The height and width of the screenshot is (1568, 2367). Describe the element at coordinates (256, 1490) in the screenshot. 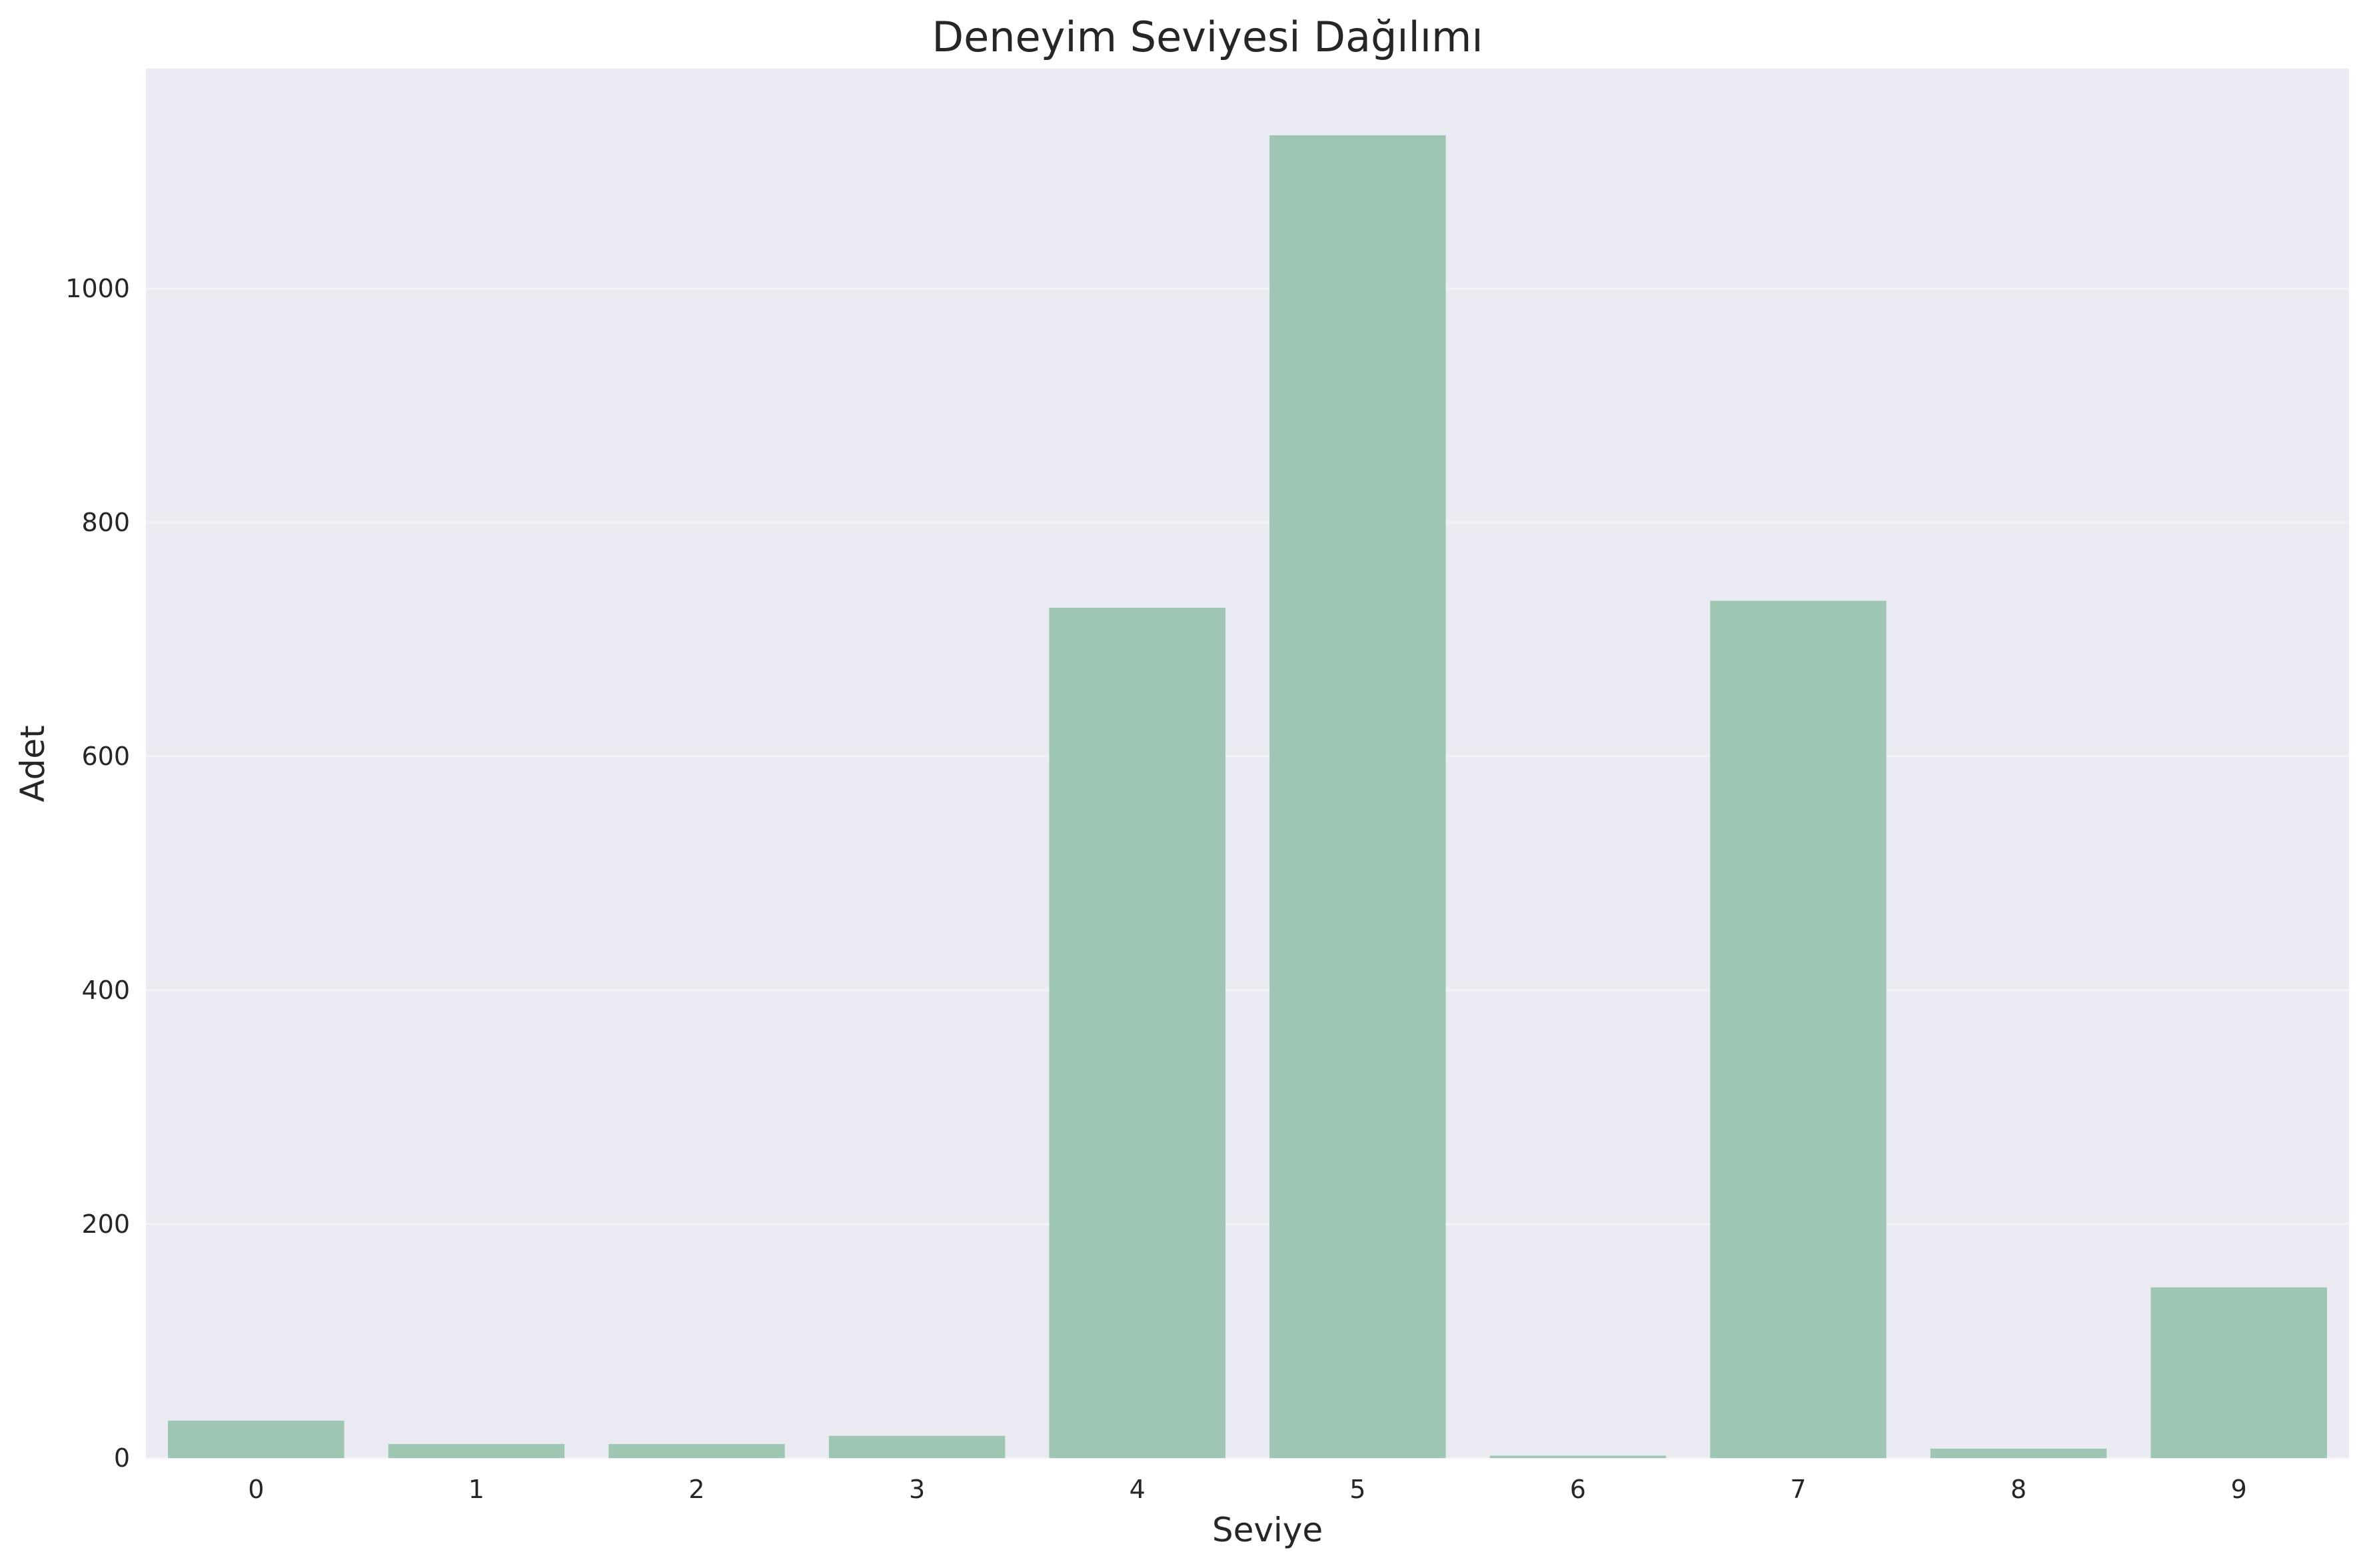

I see `x-tick-label: 0` at that location.